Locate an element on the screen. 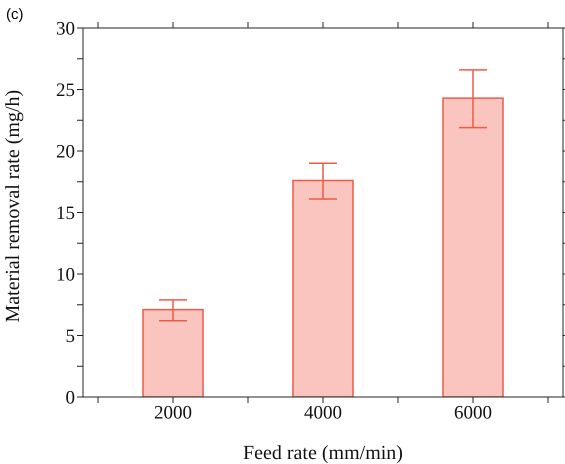 Image resolution: width=565 pixels, height=464 pixels. y-tick-label: 0 is located at coordinates (70, 398).